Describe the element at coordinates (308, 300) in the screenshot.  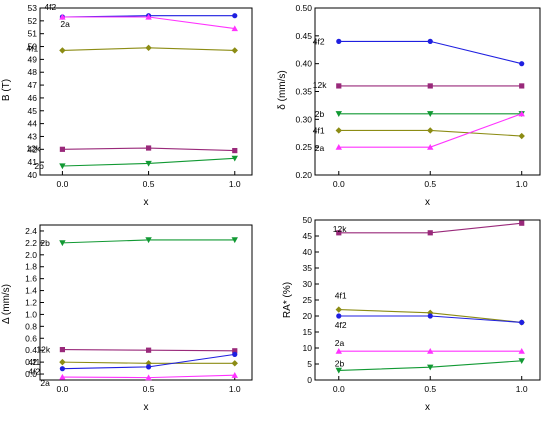
I see `y-tick-label: 25` at that location.